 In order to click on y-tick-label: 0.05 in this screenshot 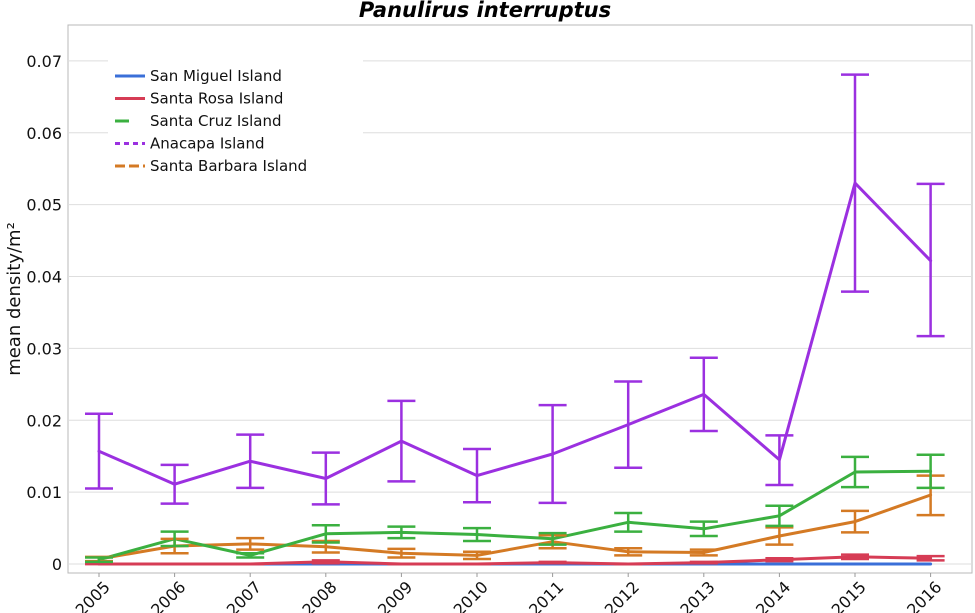, I will do `click(44, 205)`.